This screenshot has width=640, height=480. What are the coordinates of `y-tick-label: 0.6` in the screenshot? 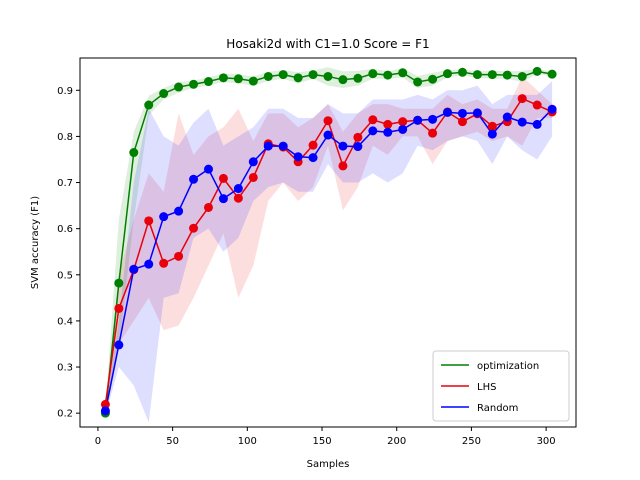 It's located at (65, 229).